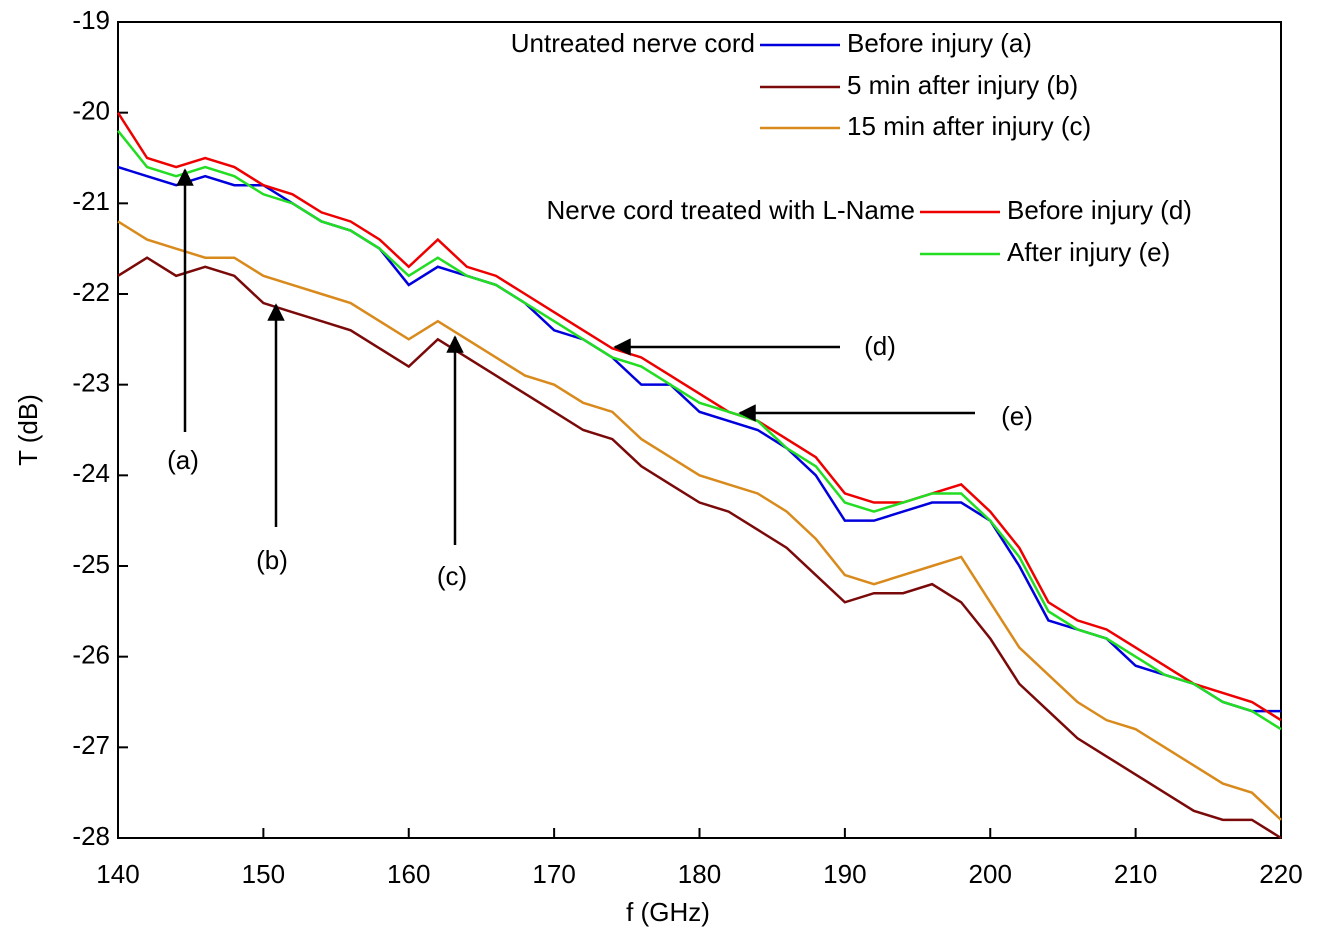 The image size is (1319, 935). I want to click on x-tick-label: 200, so click(990, 874).